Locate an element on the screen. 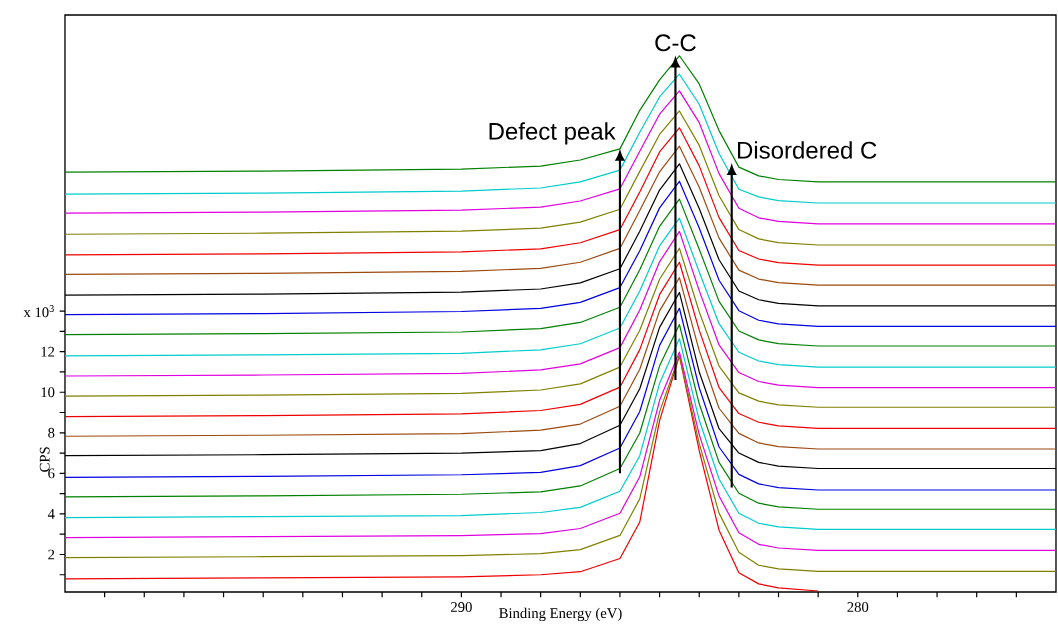  y-tick-label: 8 is located at coordinates (51, 432).